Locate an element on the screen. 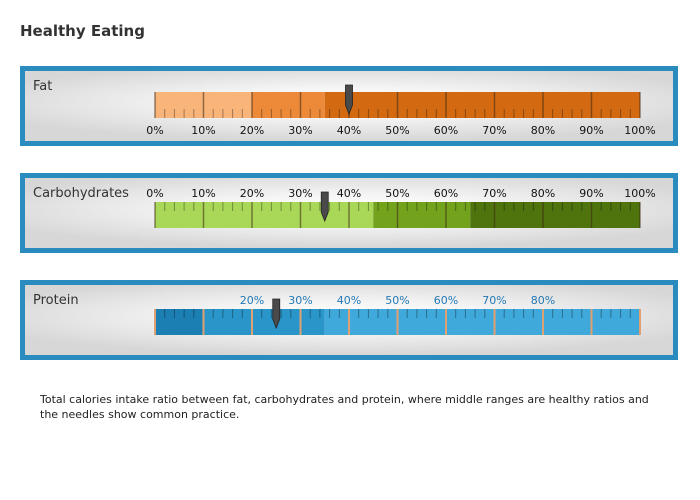 The width and height of the screenshot is (700, 500). fat-tick-label: 70% is located at coordinates (494, 130).